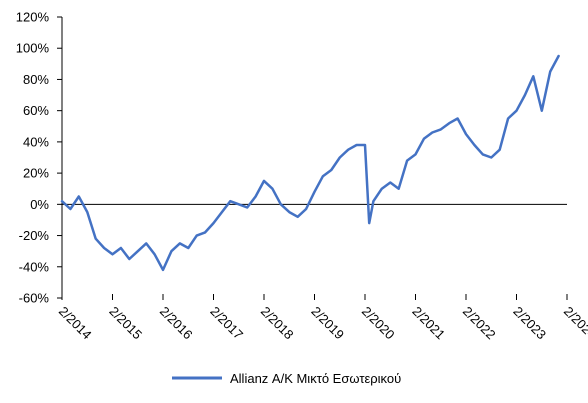 Image resolution: width=588 pixels, height=403 pixels. I want to click on y-tick-label: 120%, so click(33, 17).